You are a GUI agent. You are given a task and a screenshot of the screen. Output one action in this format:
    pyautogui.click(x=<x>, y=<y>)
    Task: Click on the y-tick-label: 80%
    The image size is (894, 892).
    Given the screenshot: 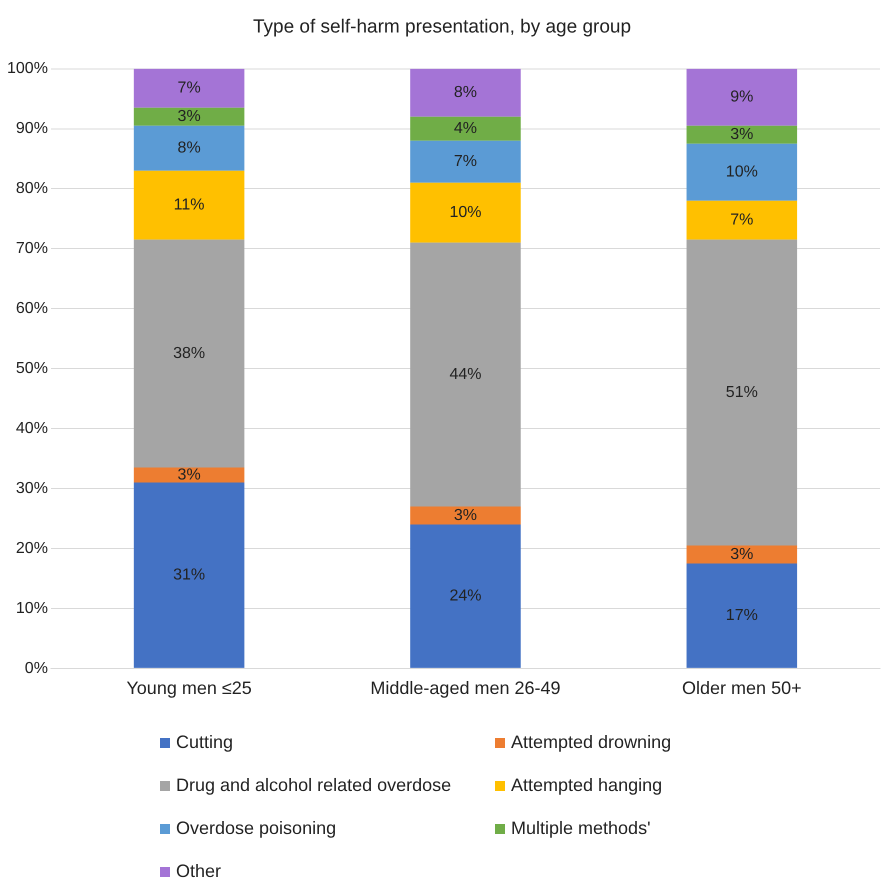 What is the action you would take?
    pyautogui.click(x=32, y=189)
    